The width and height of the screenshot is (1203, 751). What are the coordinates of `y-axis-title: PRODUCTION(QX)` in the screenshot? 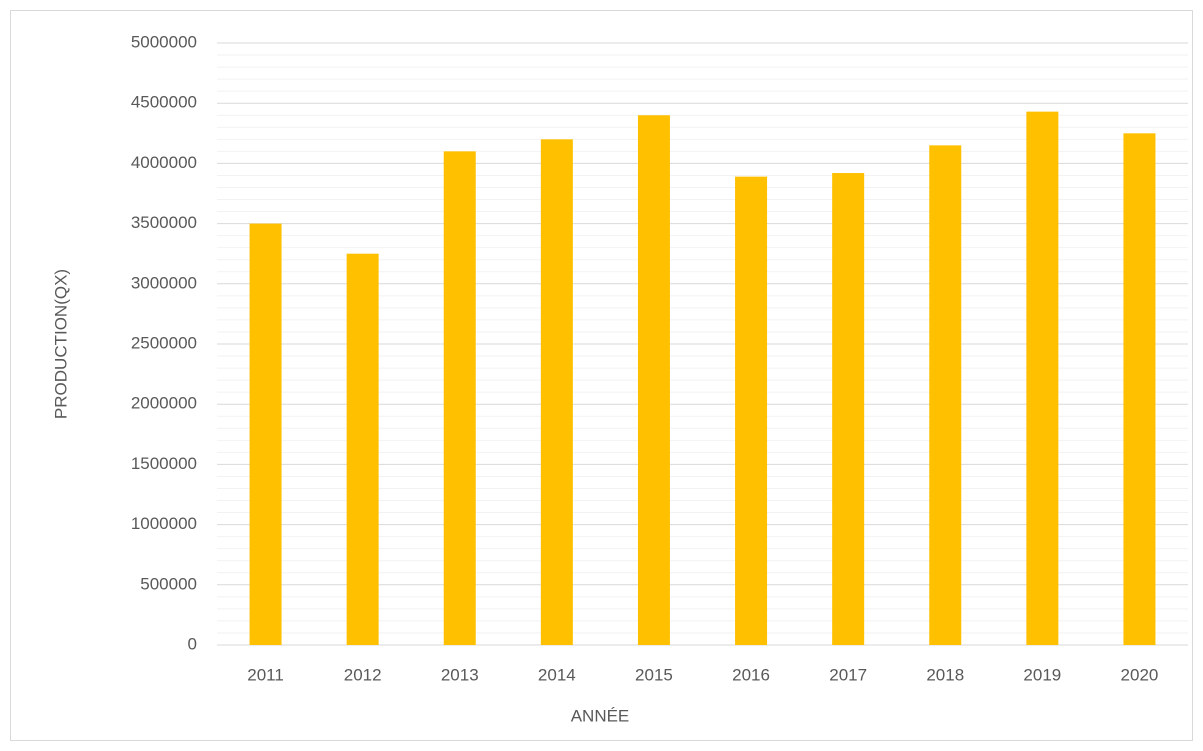 It's located at (60, 344).